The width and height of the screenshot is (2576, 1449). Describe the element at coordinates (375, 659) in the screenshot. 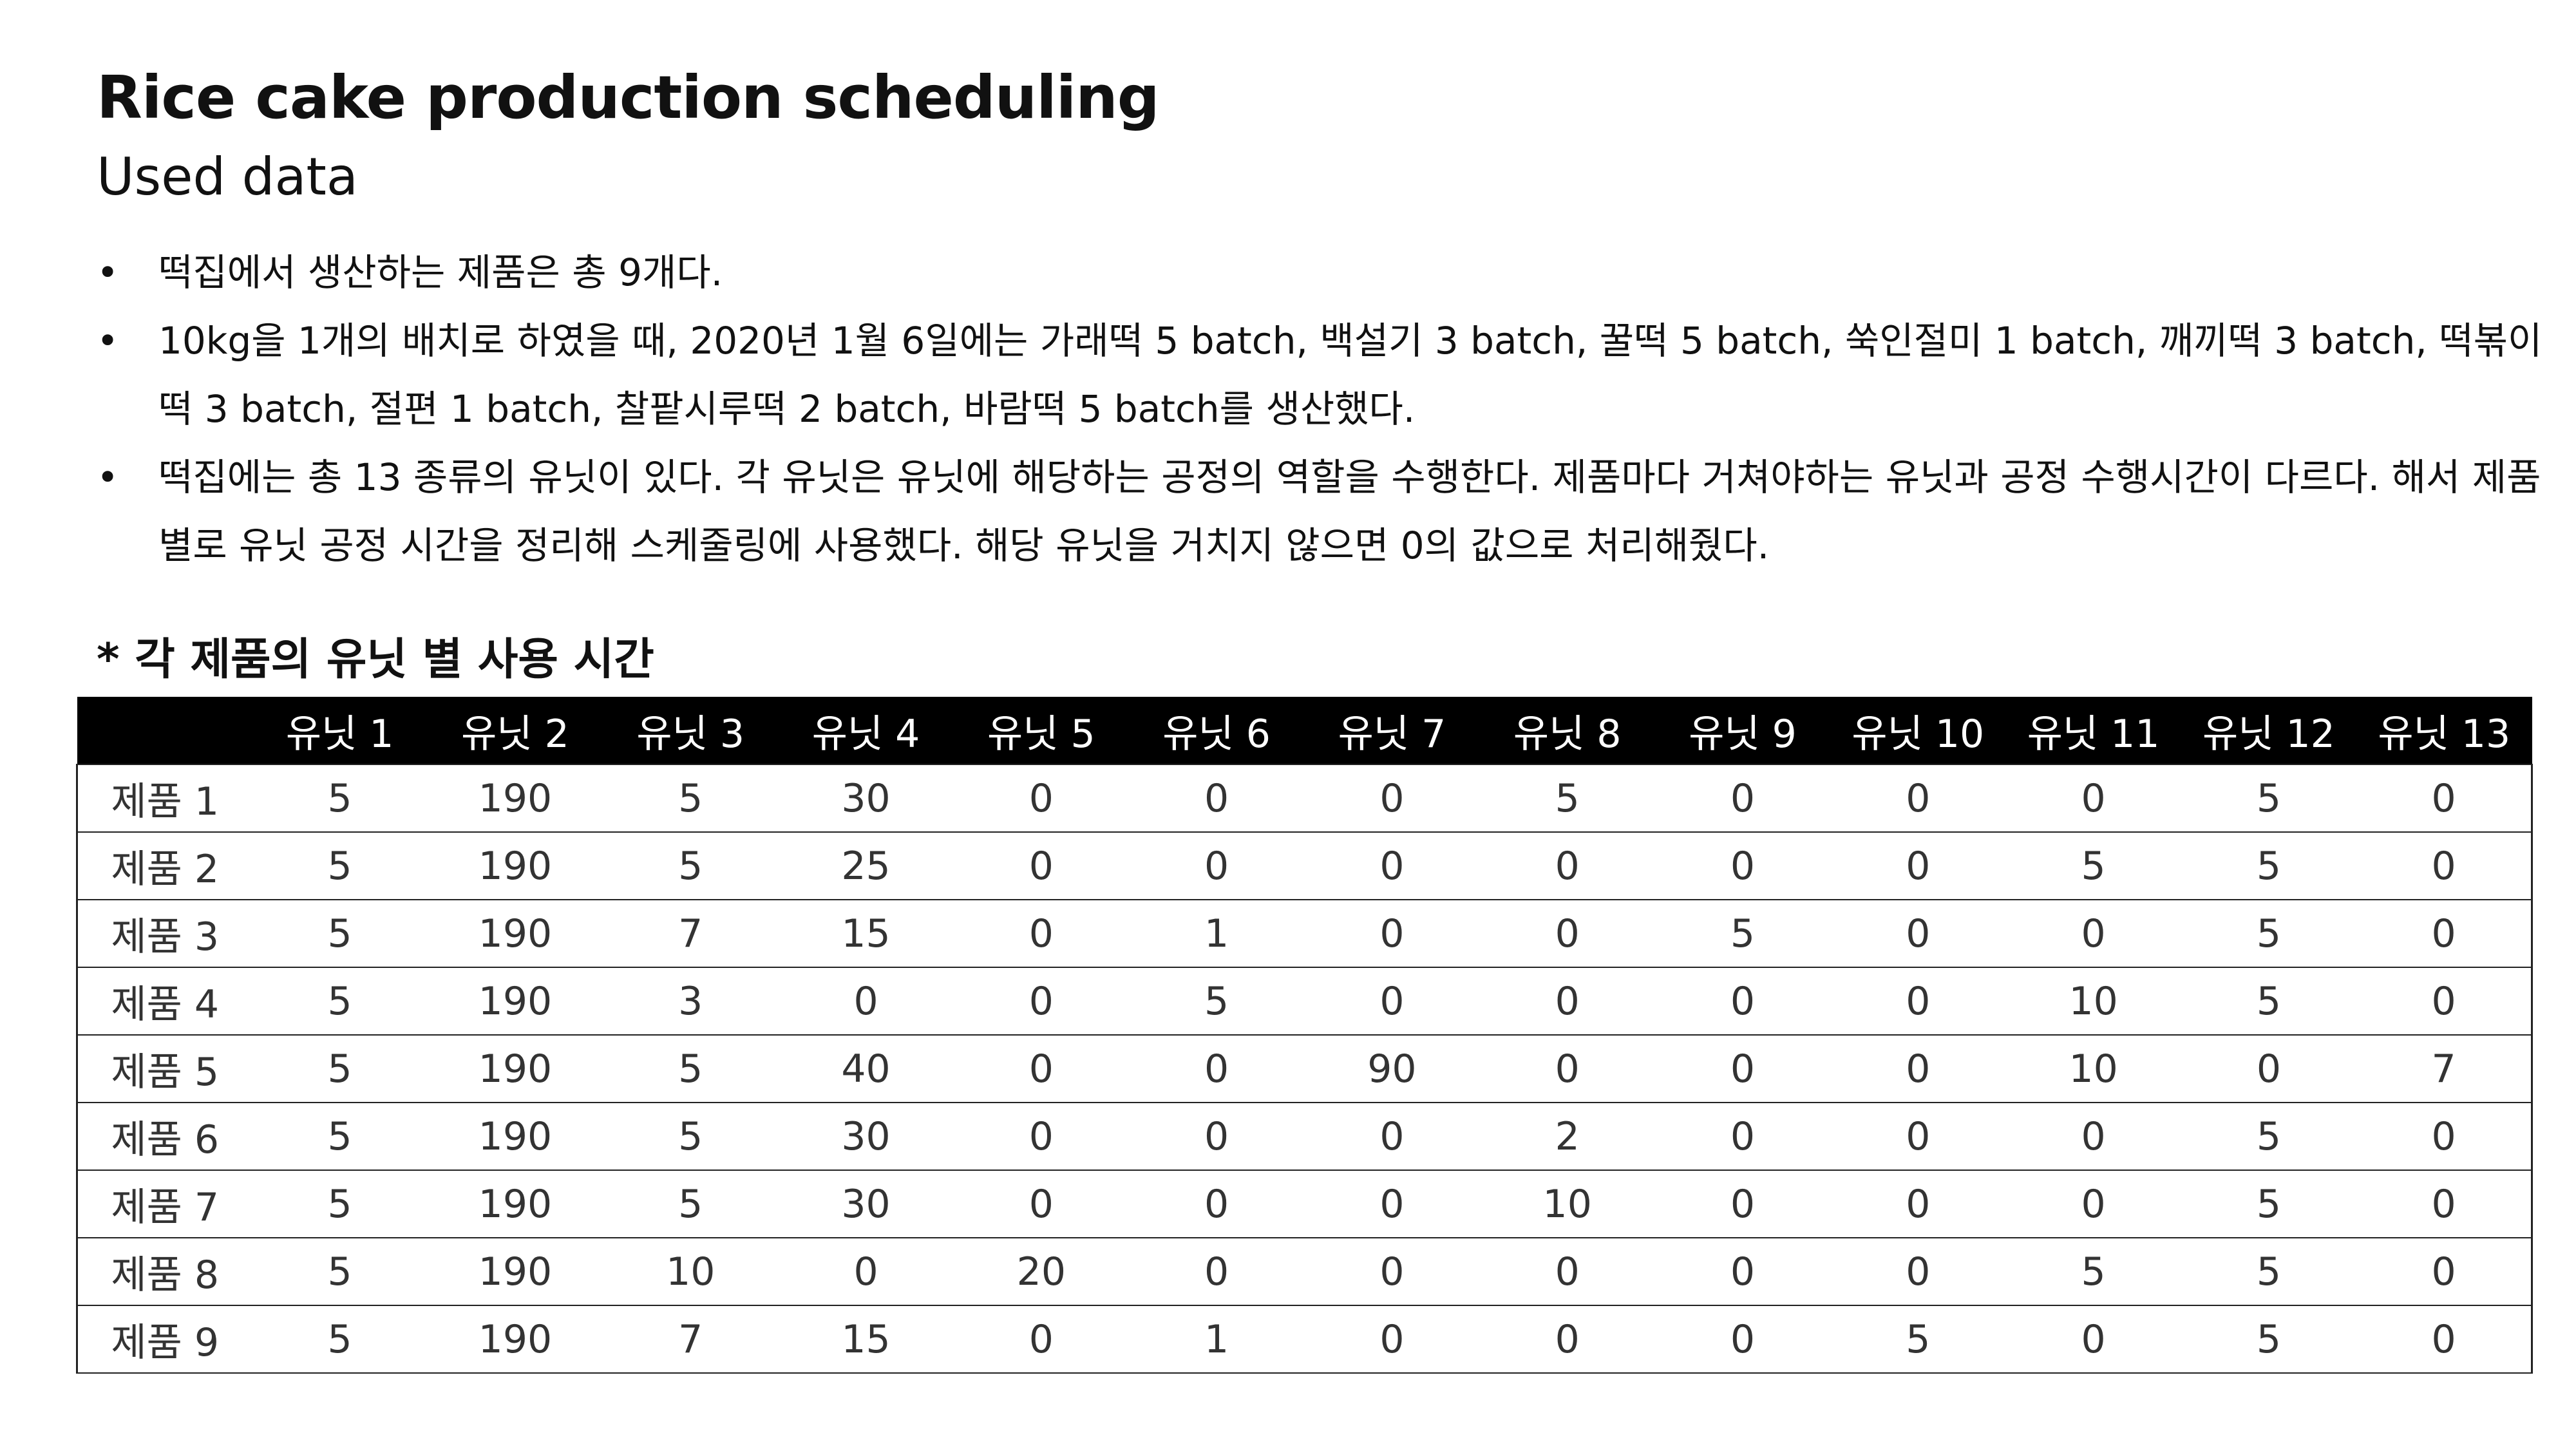

I see `table-heading: * 각 제품의 유닛 별 사용 시간` at that location.